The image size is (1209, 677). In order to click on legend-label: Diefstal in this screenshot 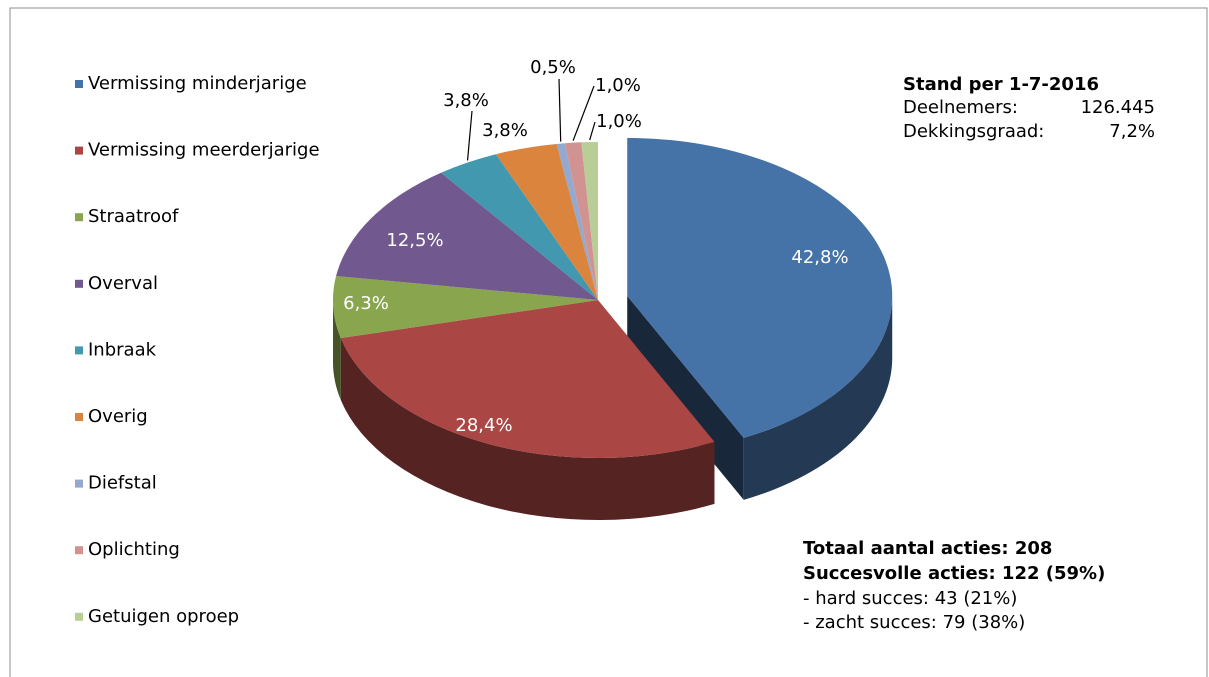, I will do `click(122, 483)`.